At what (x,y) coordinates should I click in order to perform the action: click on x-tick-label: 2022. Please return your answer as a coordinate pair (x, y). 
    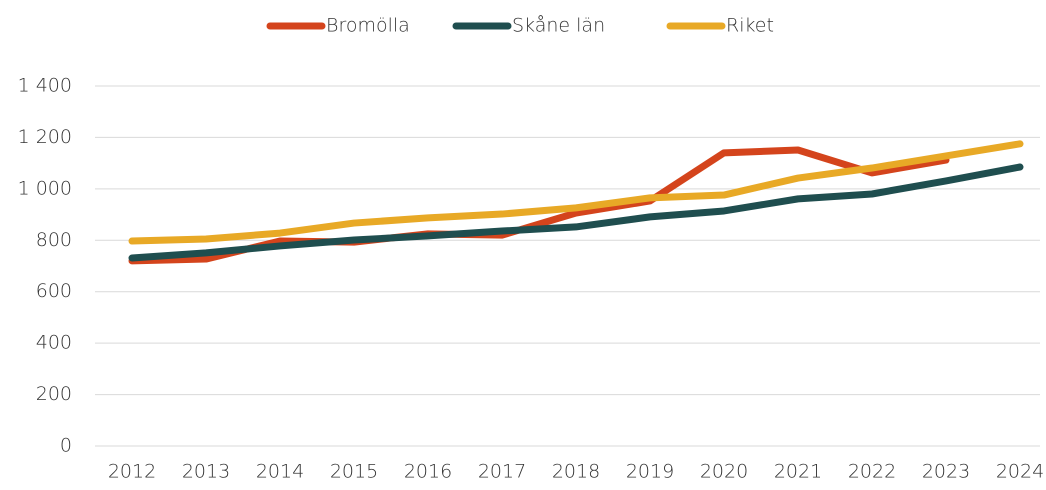
    Looking at the image, I should click on (872, 472).